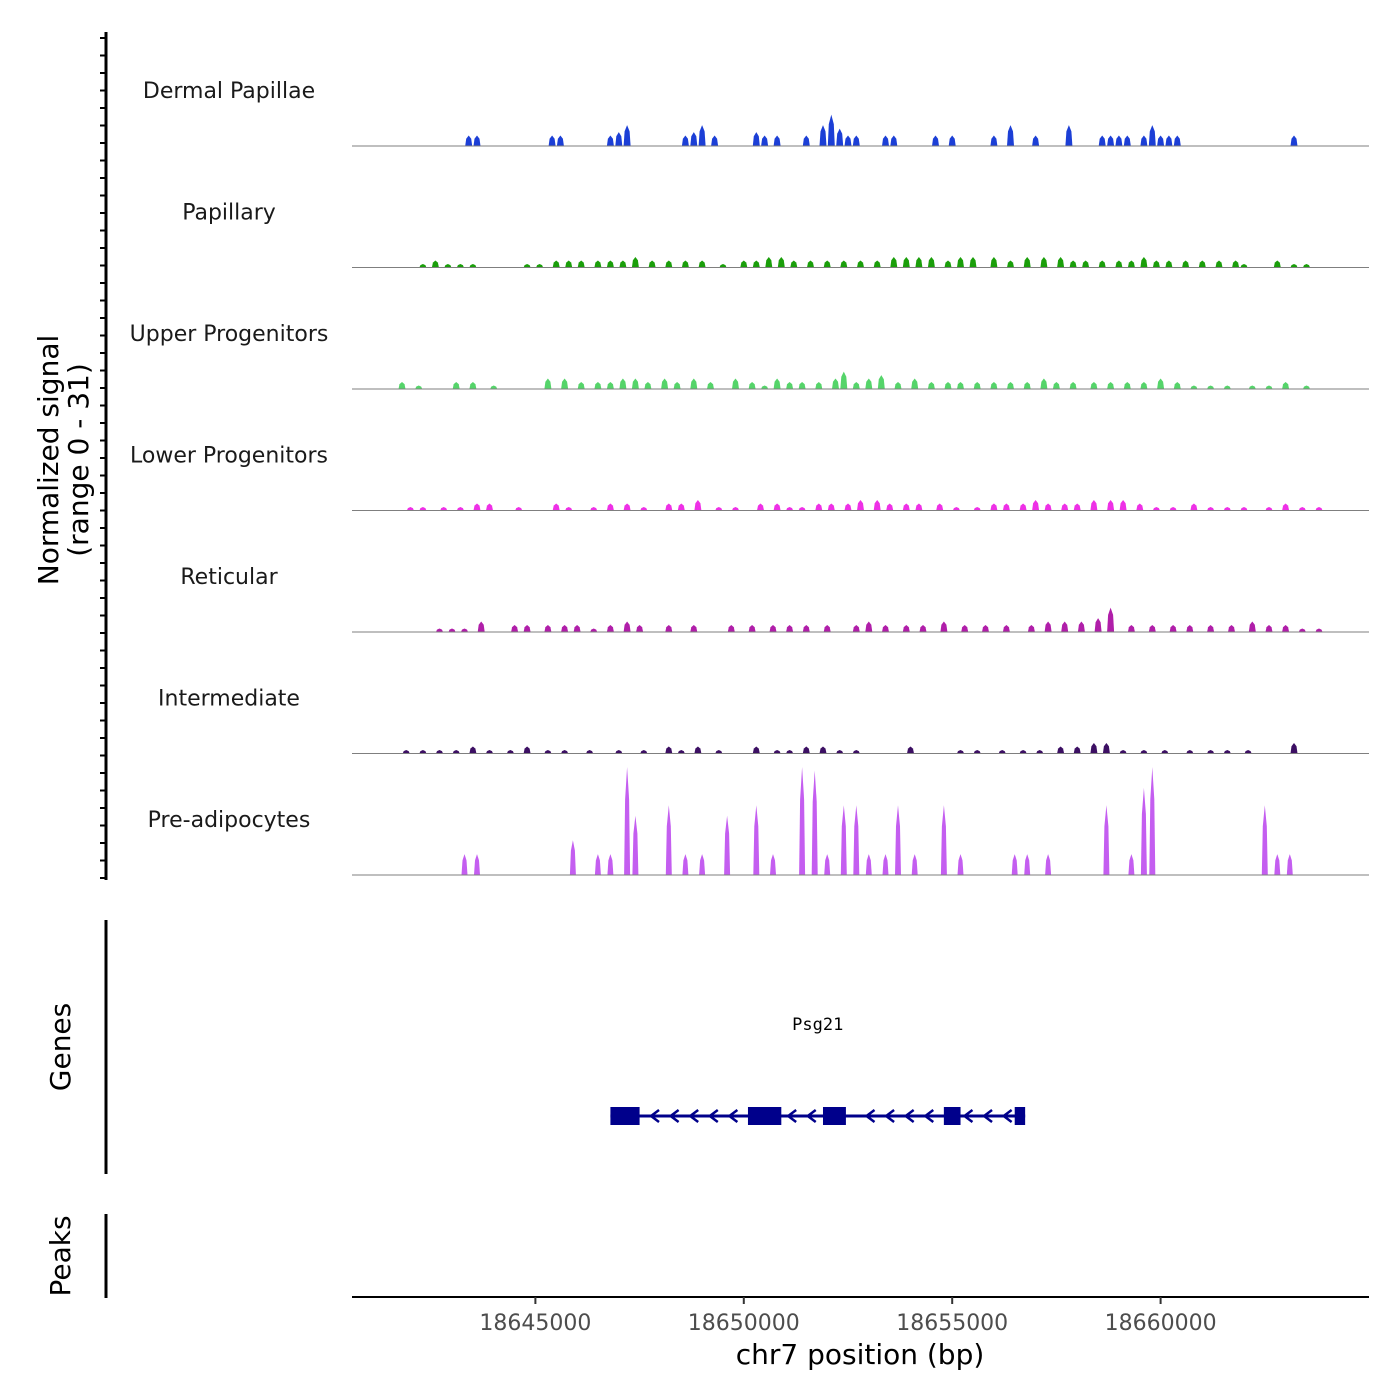 The width and height of the screenshot is (1400, 1400). Describe the element at coordinates (48, 460) in the screenshot. I see `y-axis-title-line1: Normalized signal` at that location.